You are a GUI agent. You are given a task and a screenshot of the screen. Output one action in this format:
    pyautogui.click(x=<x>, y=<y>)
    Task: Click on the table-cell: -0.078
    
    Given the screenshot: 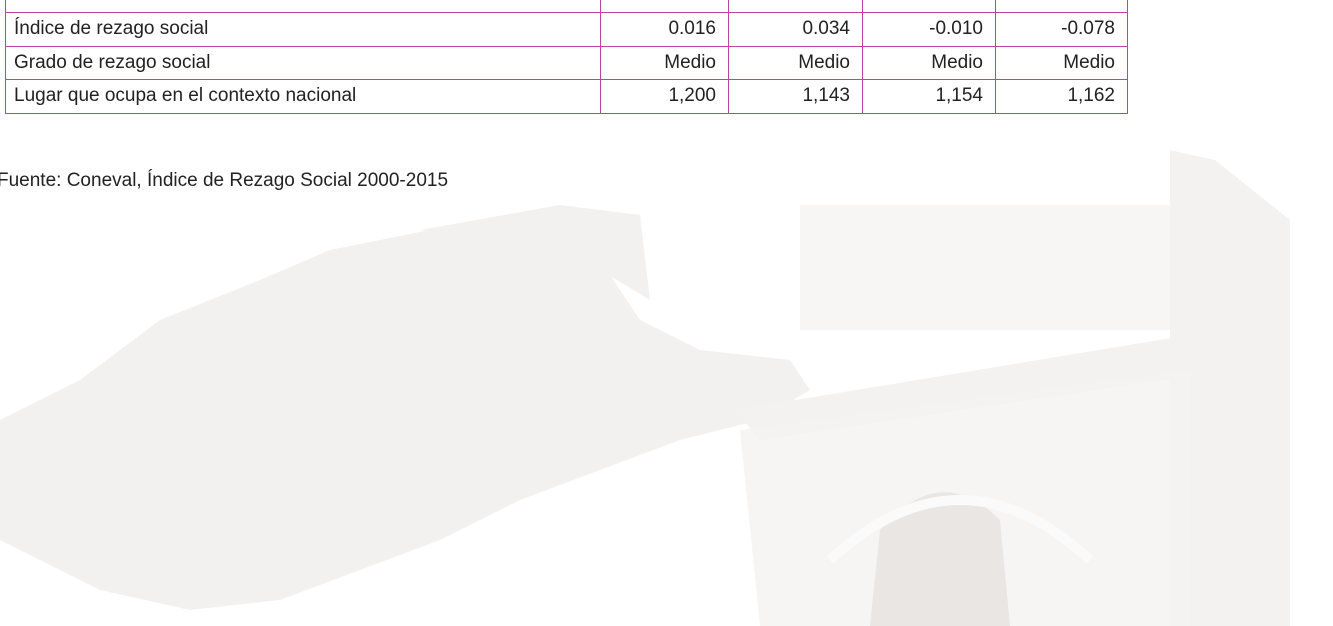 What is the action you would take?
    pyautogui.click(x=1061, y=29)
    